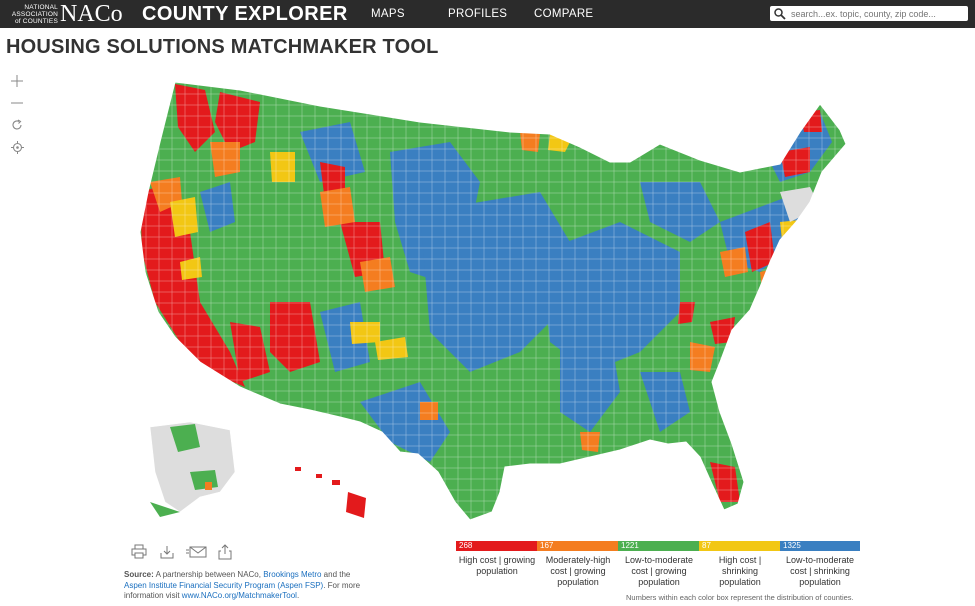 The height and width of the screenshot is (606, 975). I want to click on search-input, so click(876, 13).